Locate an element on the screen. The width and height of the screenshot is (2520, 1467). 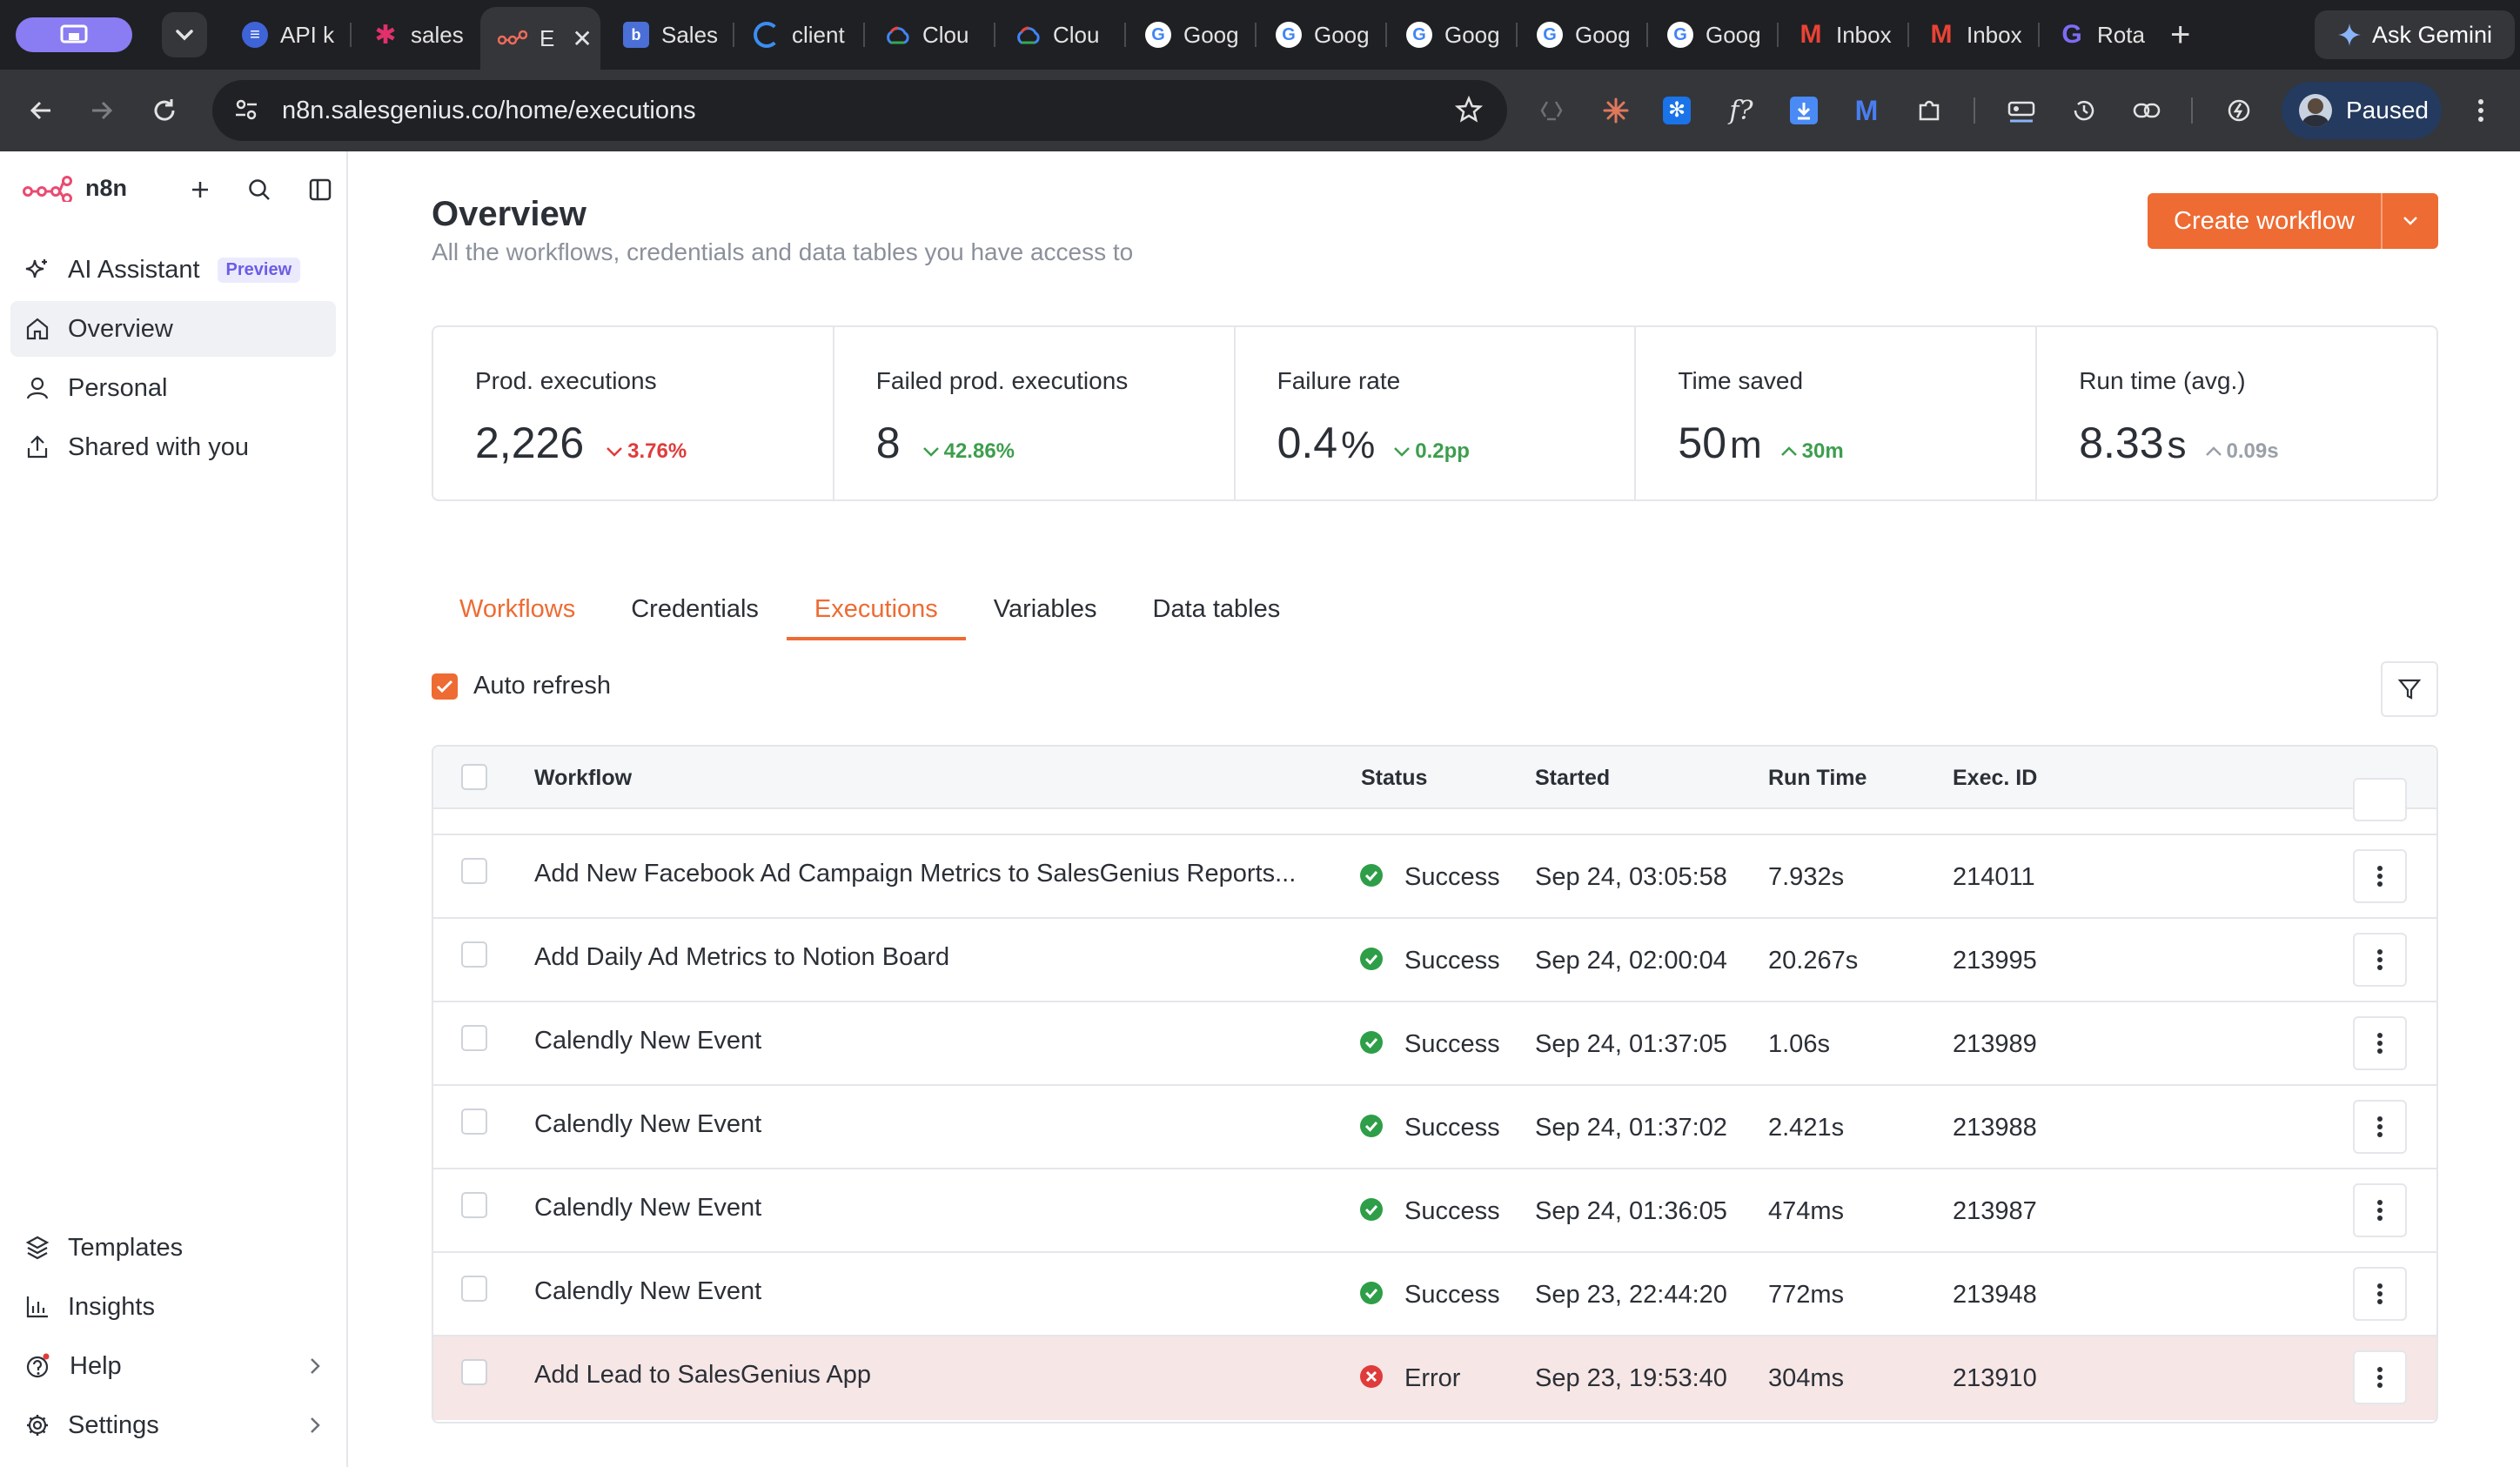
auto-refresh-checkbox is located at coordinates (445, 687).